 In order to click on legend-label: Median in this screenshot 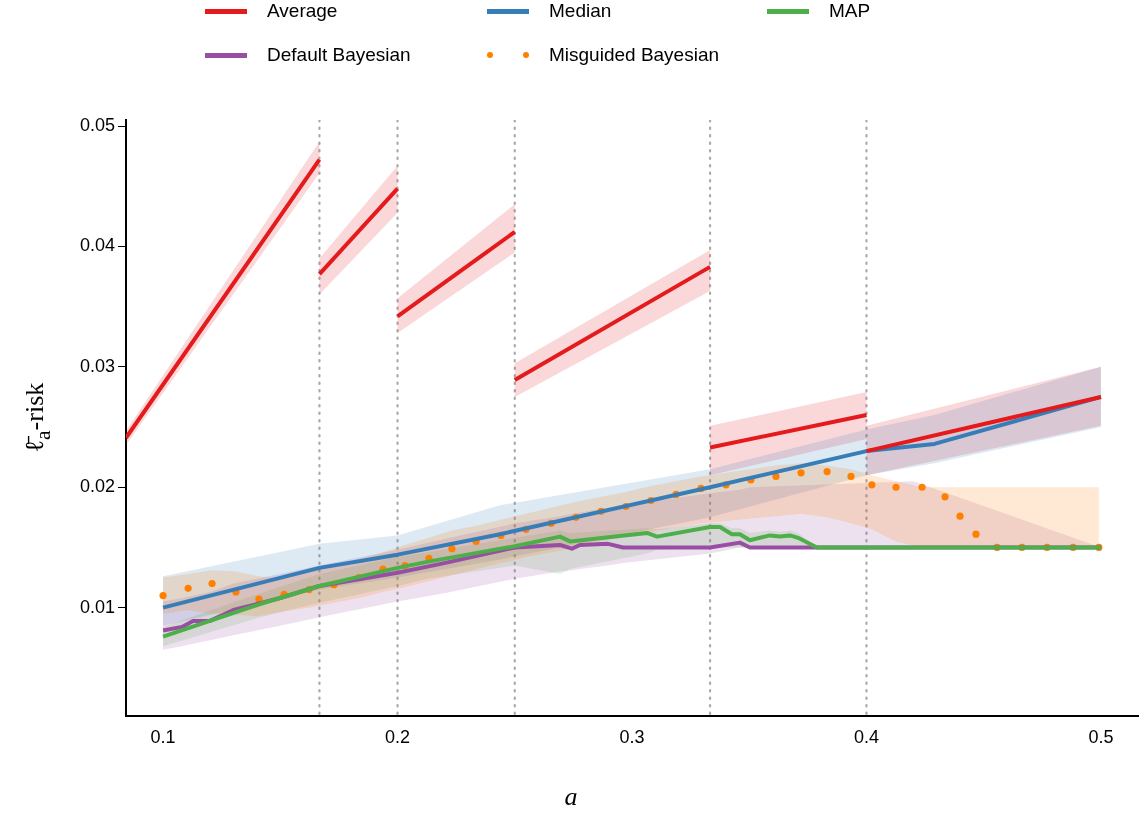, I will do `click(580, 11)`.